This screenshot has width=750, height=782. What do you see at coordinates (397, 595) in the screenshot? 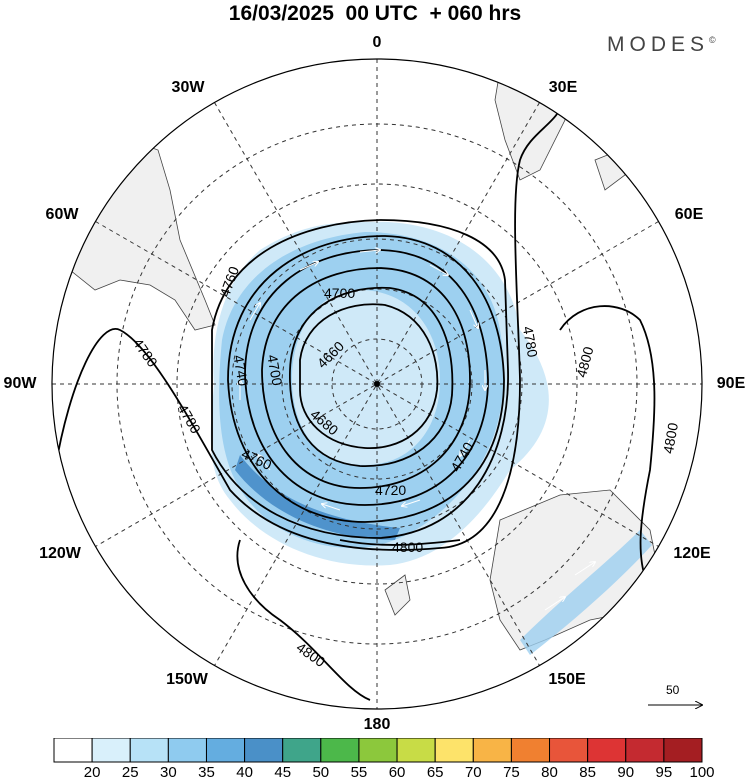
I see `land-new-zealand` at bounding box center [397, 595].